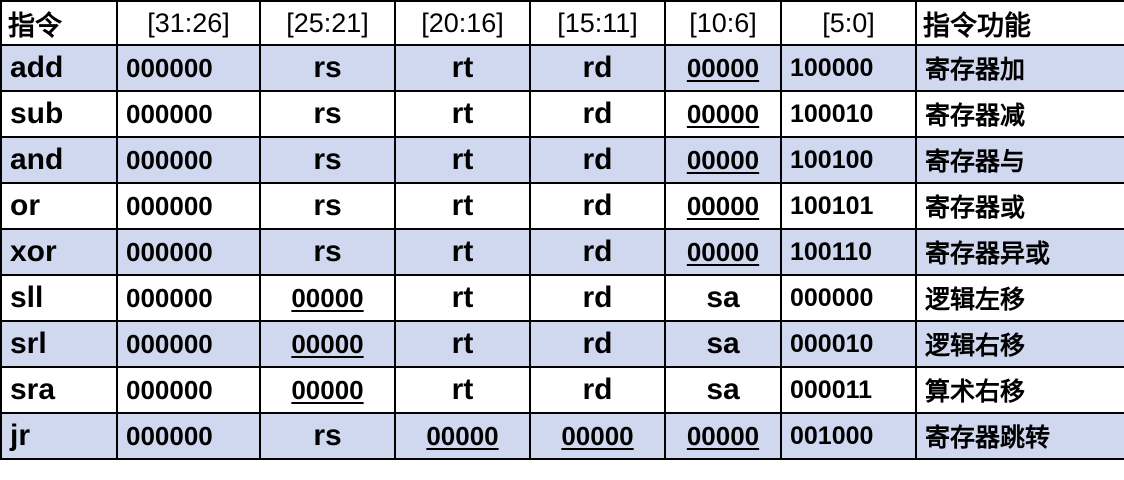 This screenshot has height=480, width=1124. Describe the element at coordinates (848, 206) in the screenshot. I see `cell-bits-5-0: 100101` at that location.